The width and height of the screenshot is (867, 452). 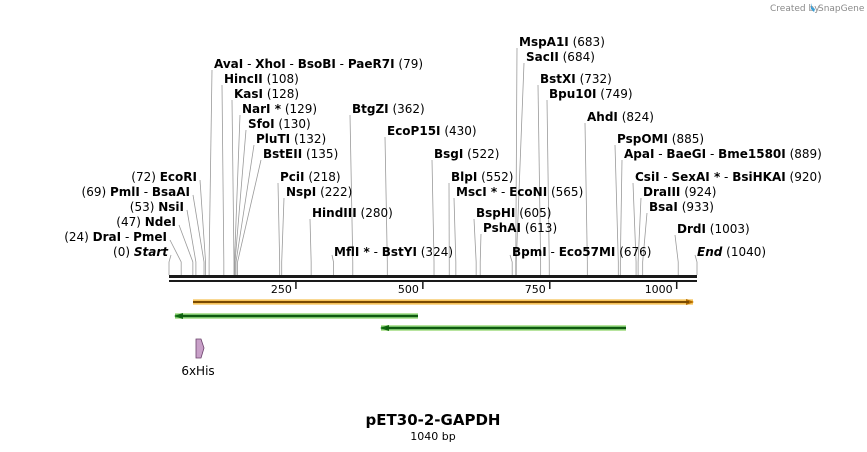 What do you see at coordinates (581, 252) in the screenshot?
I see `site-label: BpmI - Eco57MI (676)` at bounding box center [581, 252].